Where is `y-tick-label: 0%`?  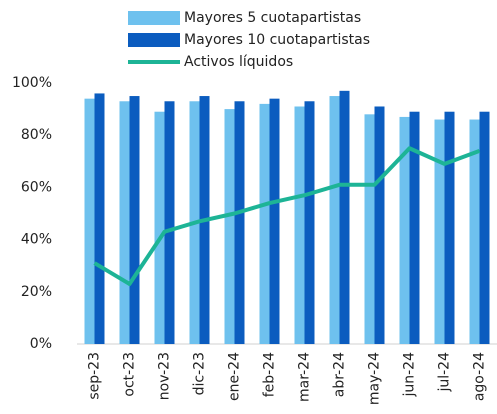 y-tick-label: 0% is located at coordinates (41, 344).